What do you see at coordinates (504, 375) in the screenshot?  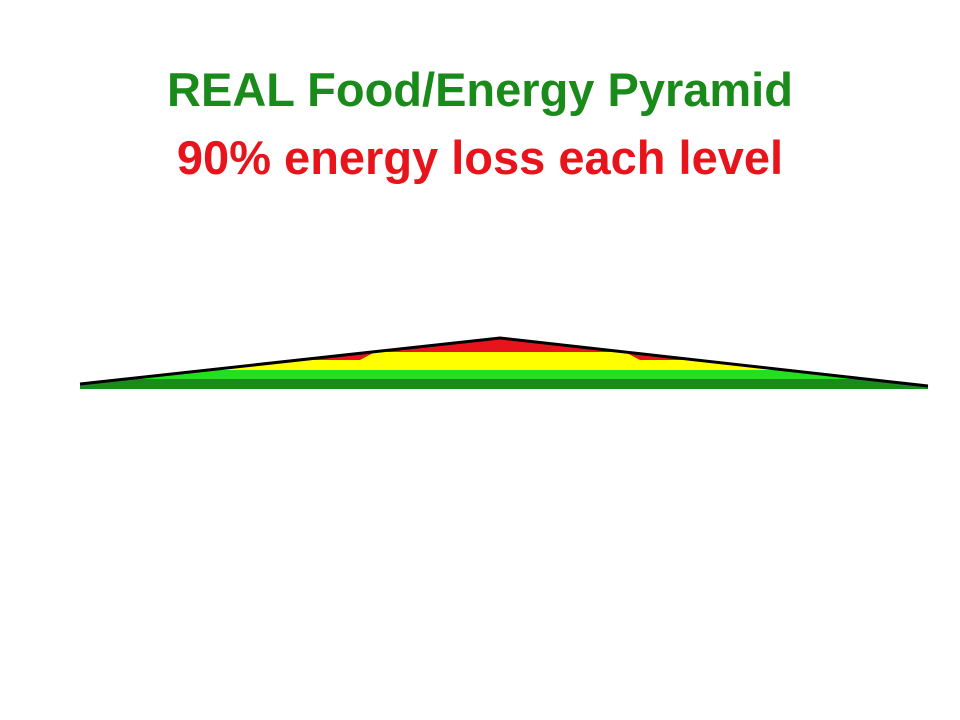 I see `level-second` at bounding box center [504, 375].